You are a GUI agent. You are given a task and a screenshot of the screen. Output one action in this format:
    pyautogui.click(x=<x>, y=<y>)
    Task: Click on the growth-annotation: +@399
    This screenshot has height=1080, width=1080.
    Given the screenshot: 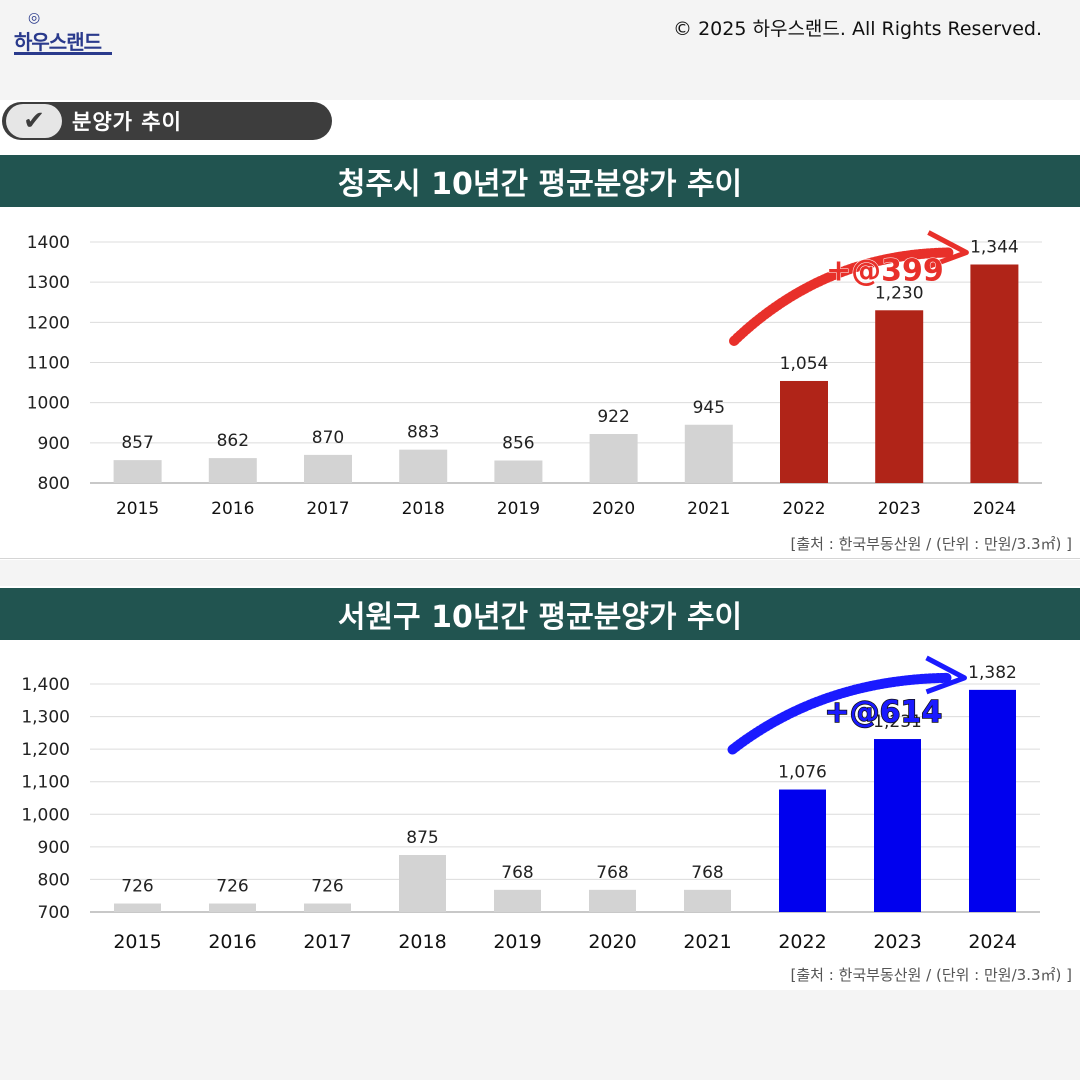 What is the action you would take?
    pyautogui.click(x=885, y=270)
    